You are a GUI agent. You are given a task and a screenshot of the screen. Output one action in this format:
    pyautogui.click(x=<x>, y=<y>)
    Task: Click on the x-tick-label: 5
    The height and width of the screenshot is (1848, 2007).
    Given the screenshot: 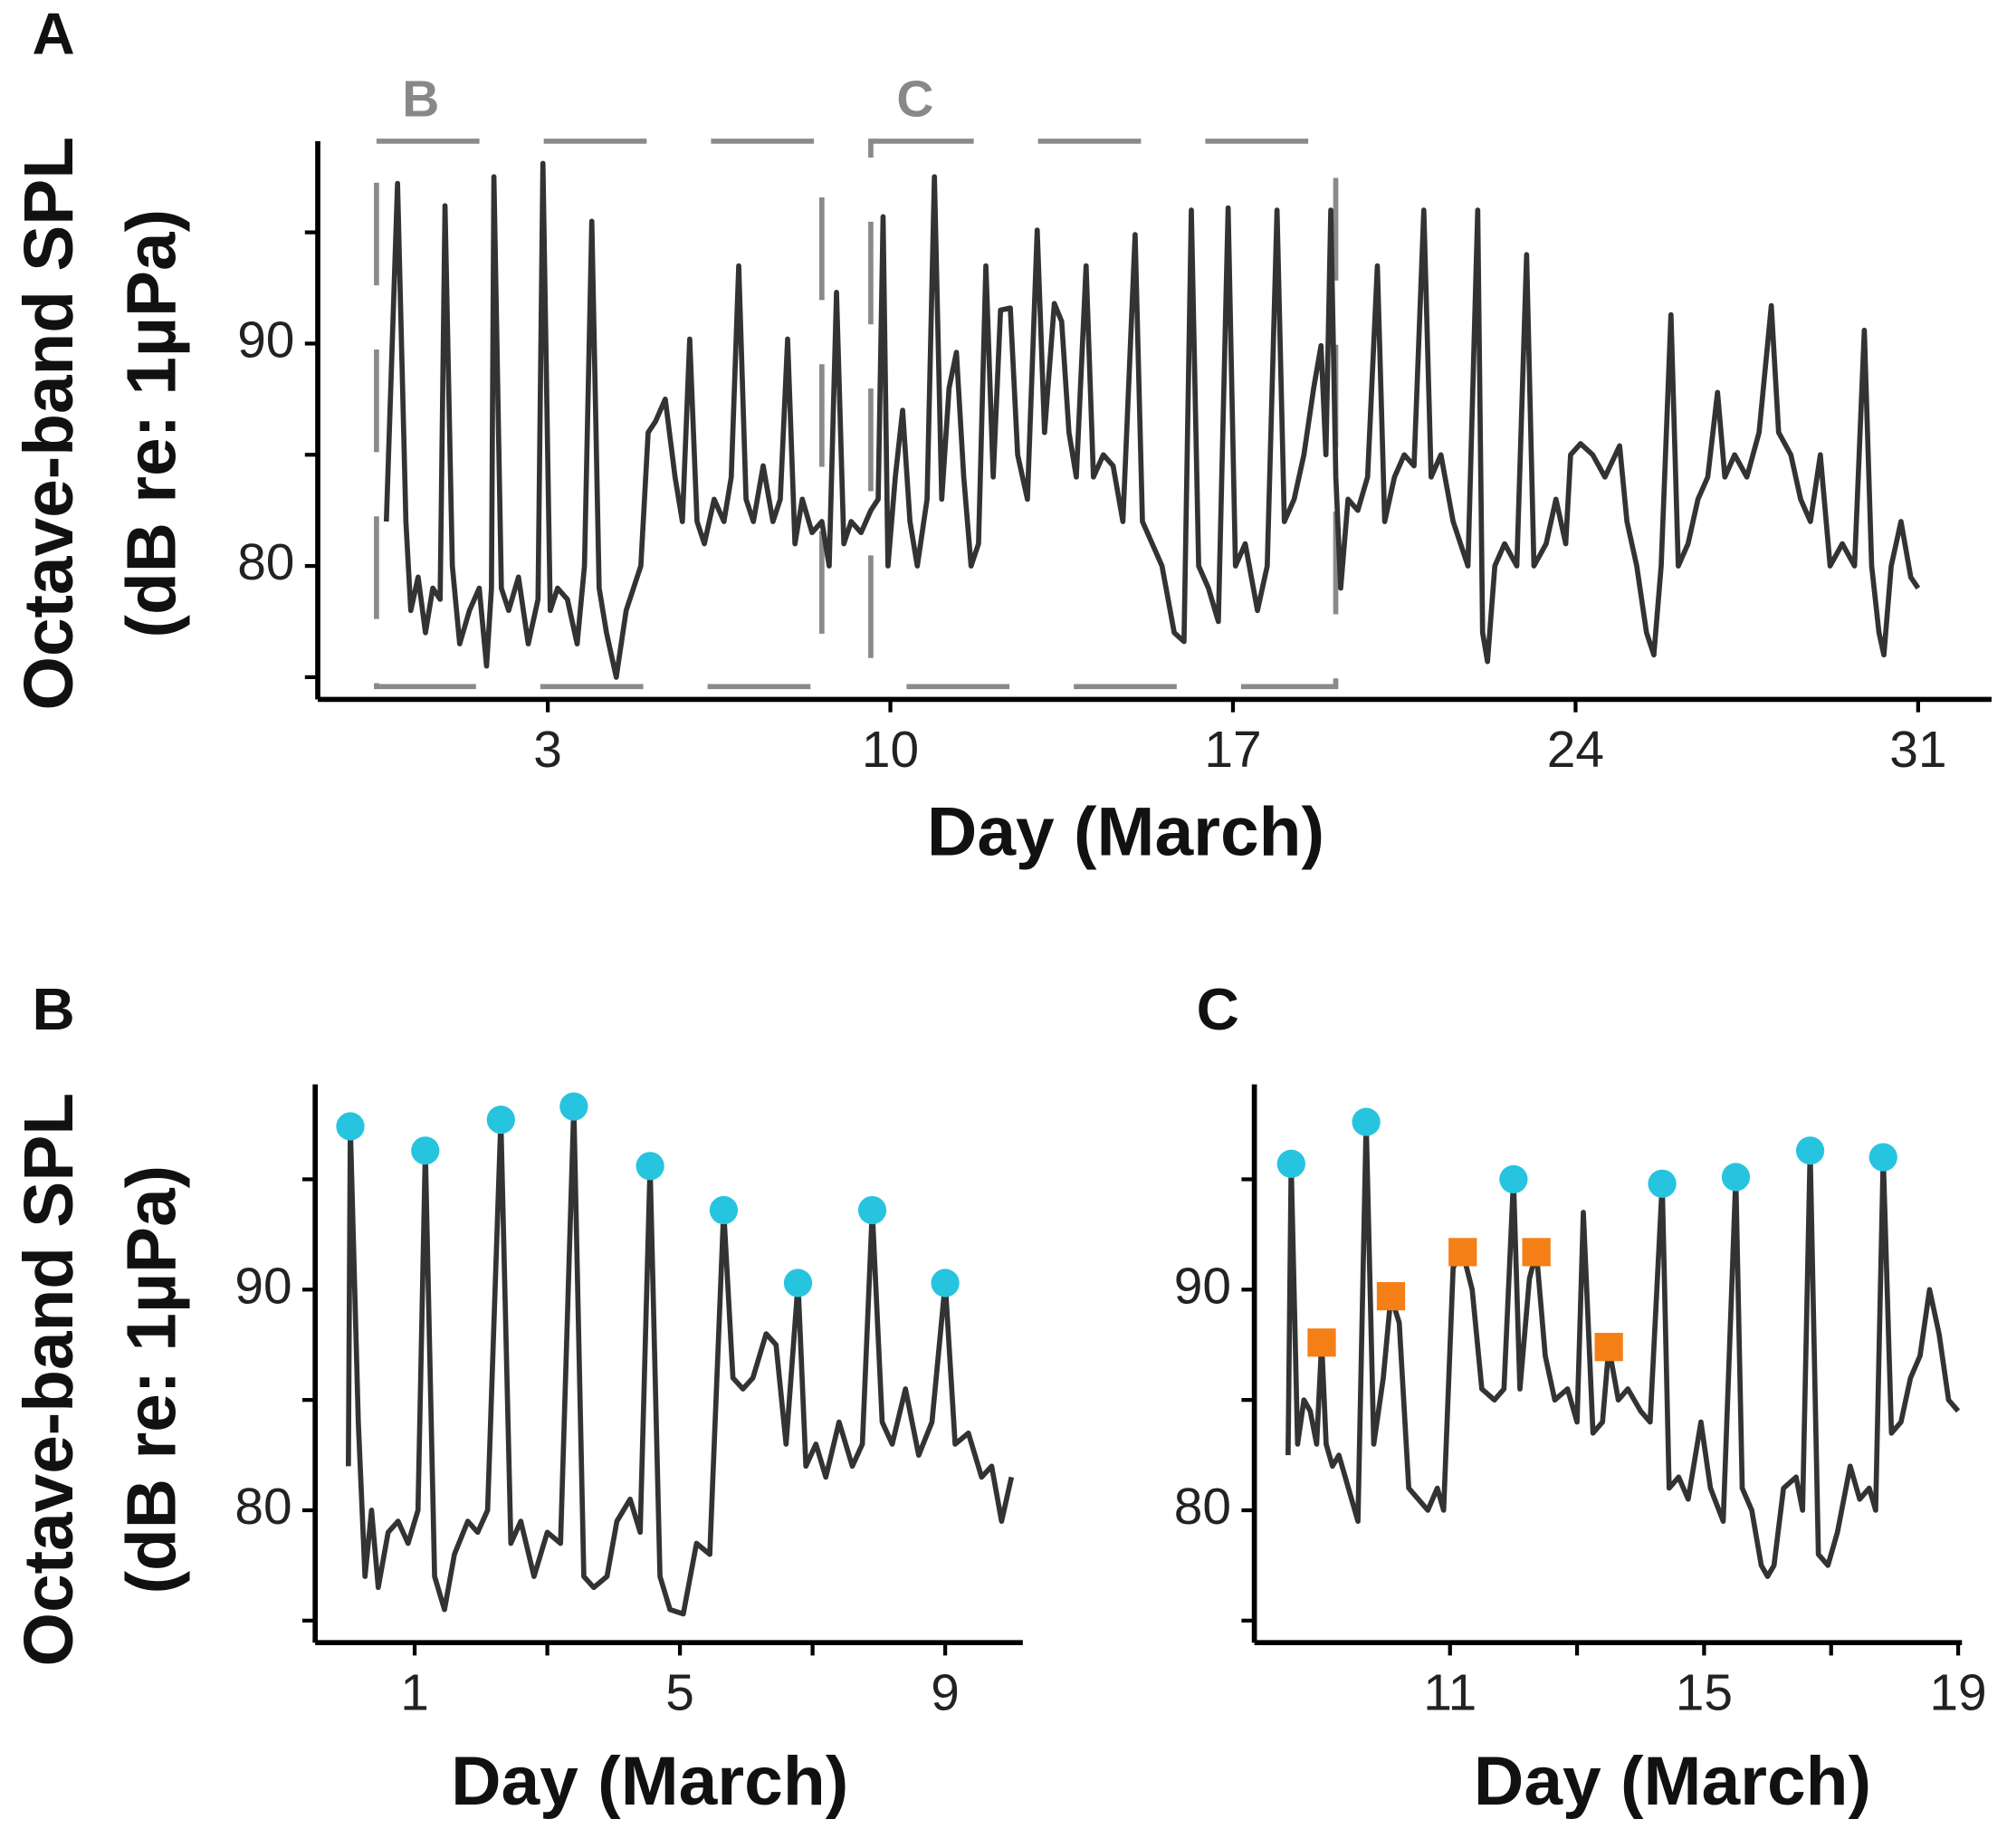 What is the action you would take?
    pyautogui.click(x=679, y=1693)
    